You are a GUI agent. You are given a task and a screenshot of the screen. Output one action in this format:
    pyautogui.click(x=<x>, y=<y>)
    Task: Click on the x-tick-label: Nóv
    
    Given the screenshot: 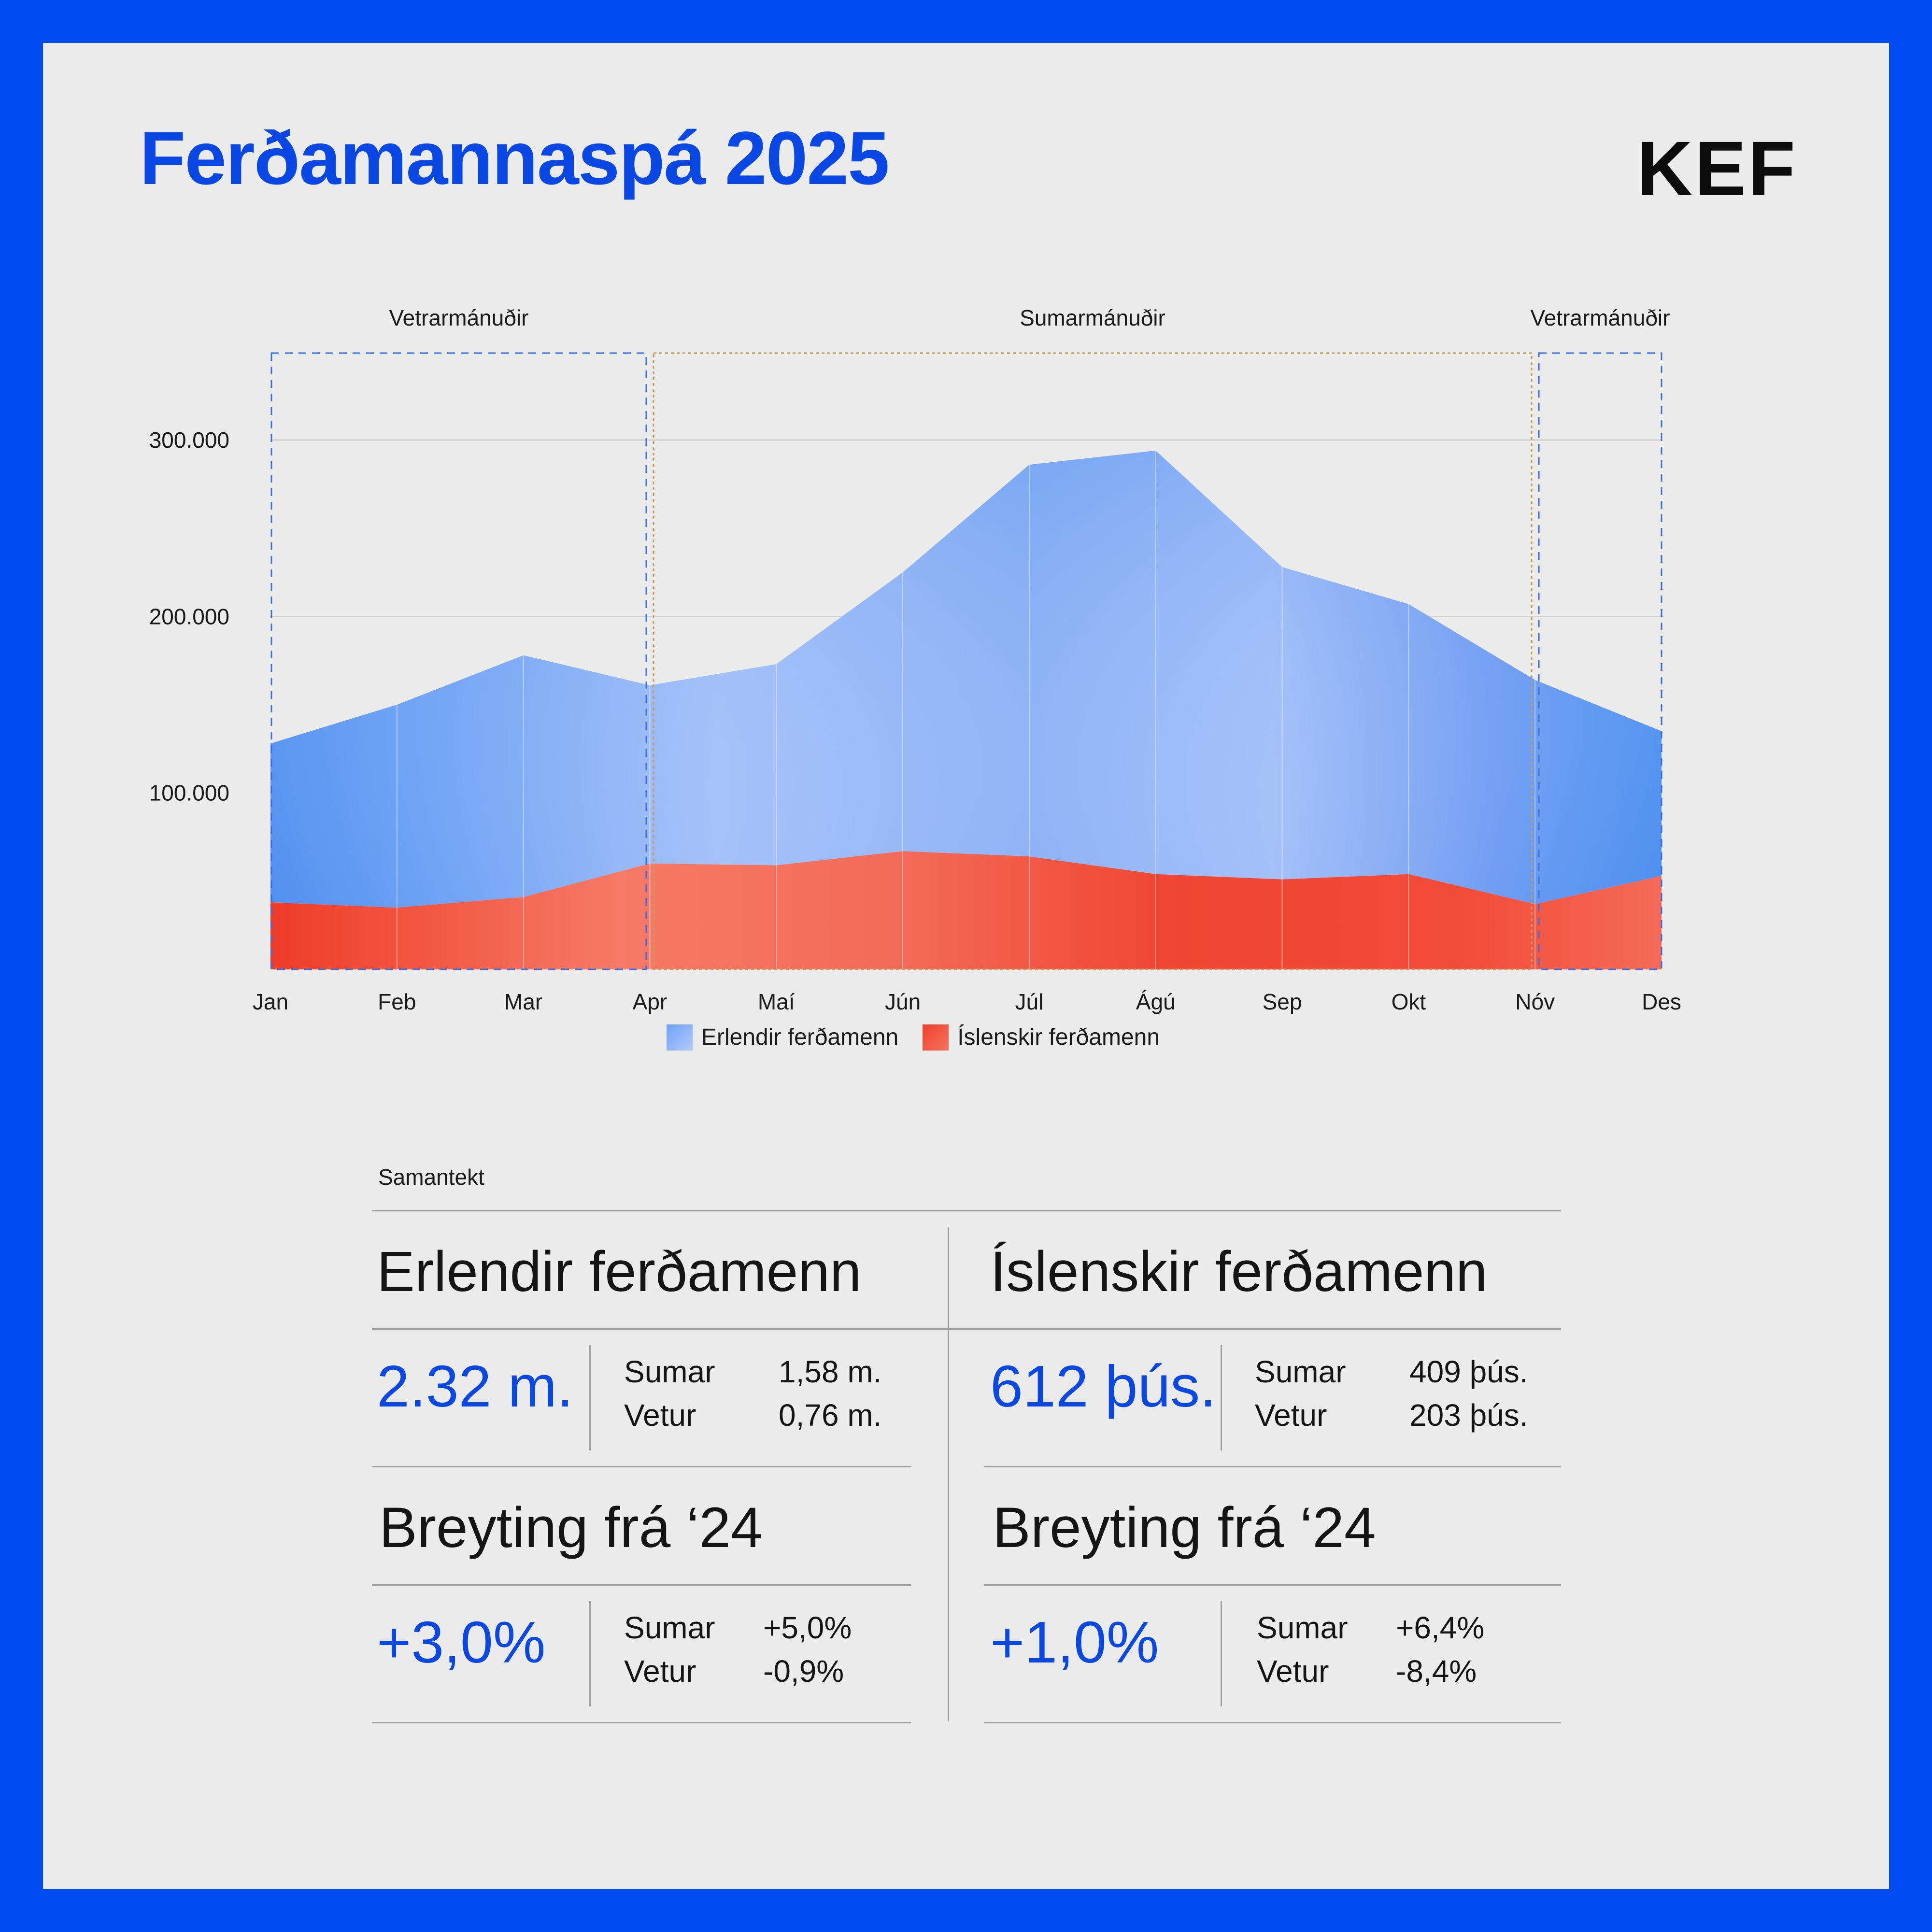 What is the action you would take?
    pyautogui.click(x=1535, y=1002)
    